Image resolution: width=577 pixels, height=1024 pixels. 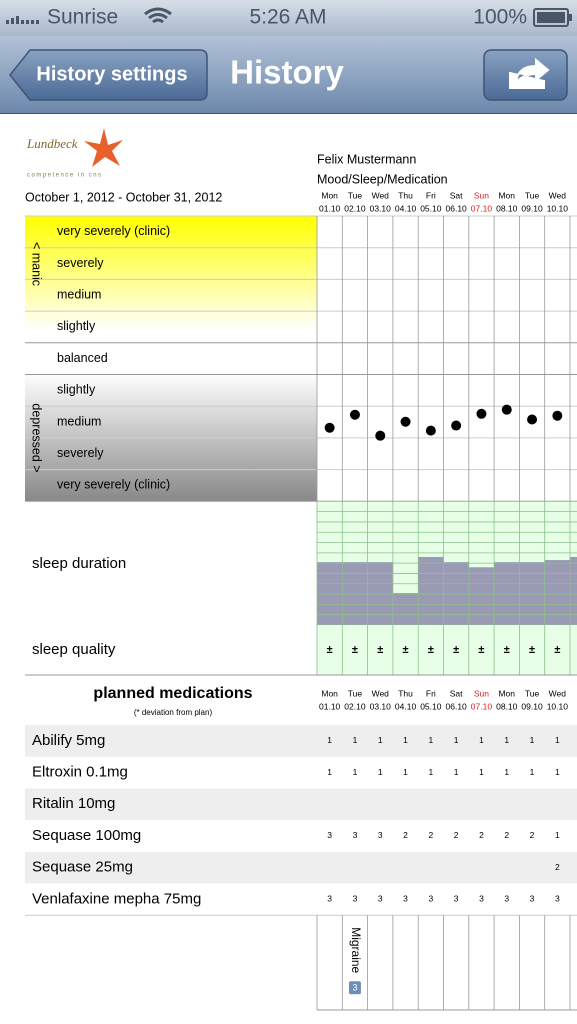 I want to click on mood-level-label: very severely (clinic), so click(x=113, y=485).